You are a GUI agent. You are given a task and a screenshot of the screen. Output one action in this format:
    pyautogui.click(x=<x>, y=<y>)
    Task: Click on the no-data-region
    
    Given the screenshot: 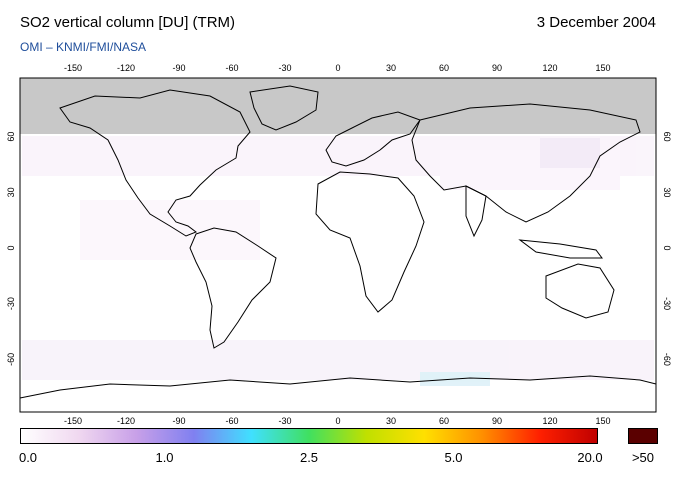 What is the action you would take?
    pyautogui.click(x=338, y=106)
    